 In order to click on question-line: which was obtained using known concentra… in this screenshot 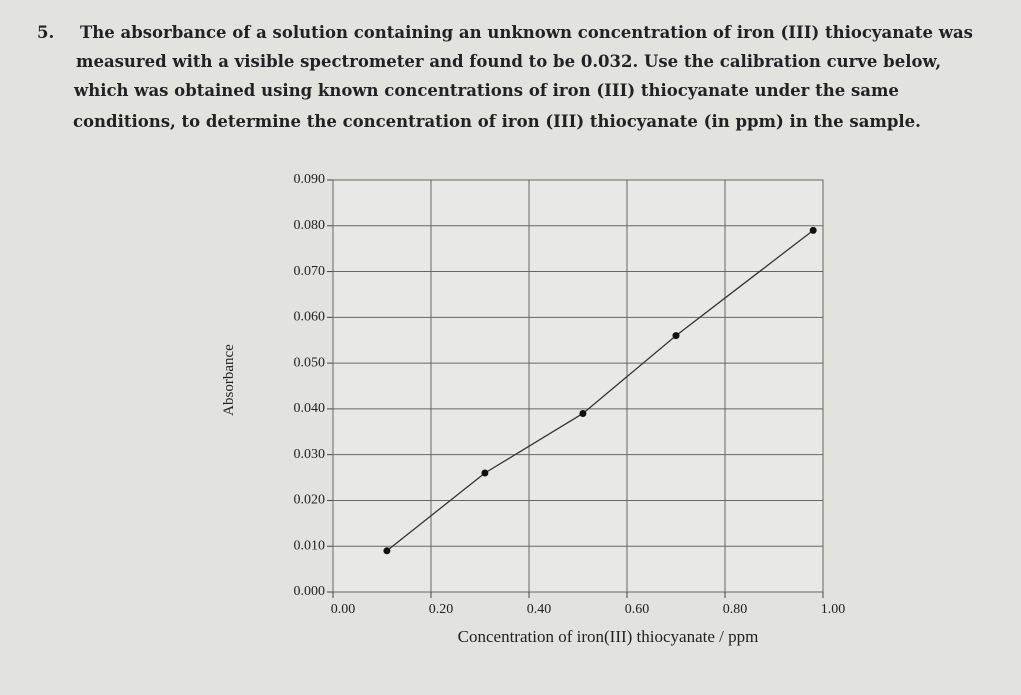, I will do `click(486, 90)`.